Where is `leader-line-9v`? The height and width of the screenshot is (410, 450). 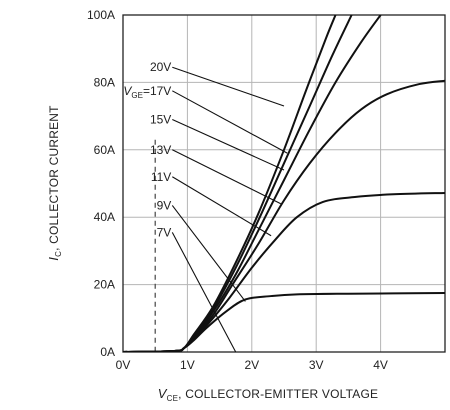
leader-line-9v is located at coordinates (208, 253).